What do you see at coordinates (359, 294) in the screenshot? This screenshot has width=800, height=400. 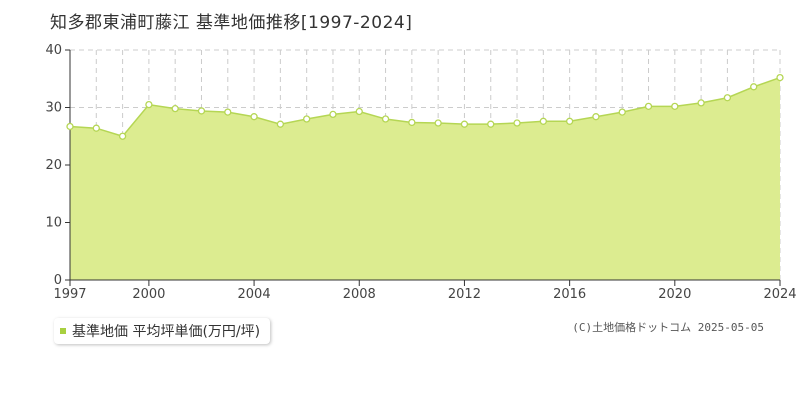 I see `x-tick-label: 2008` at bounding box center [359, 294].